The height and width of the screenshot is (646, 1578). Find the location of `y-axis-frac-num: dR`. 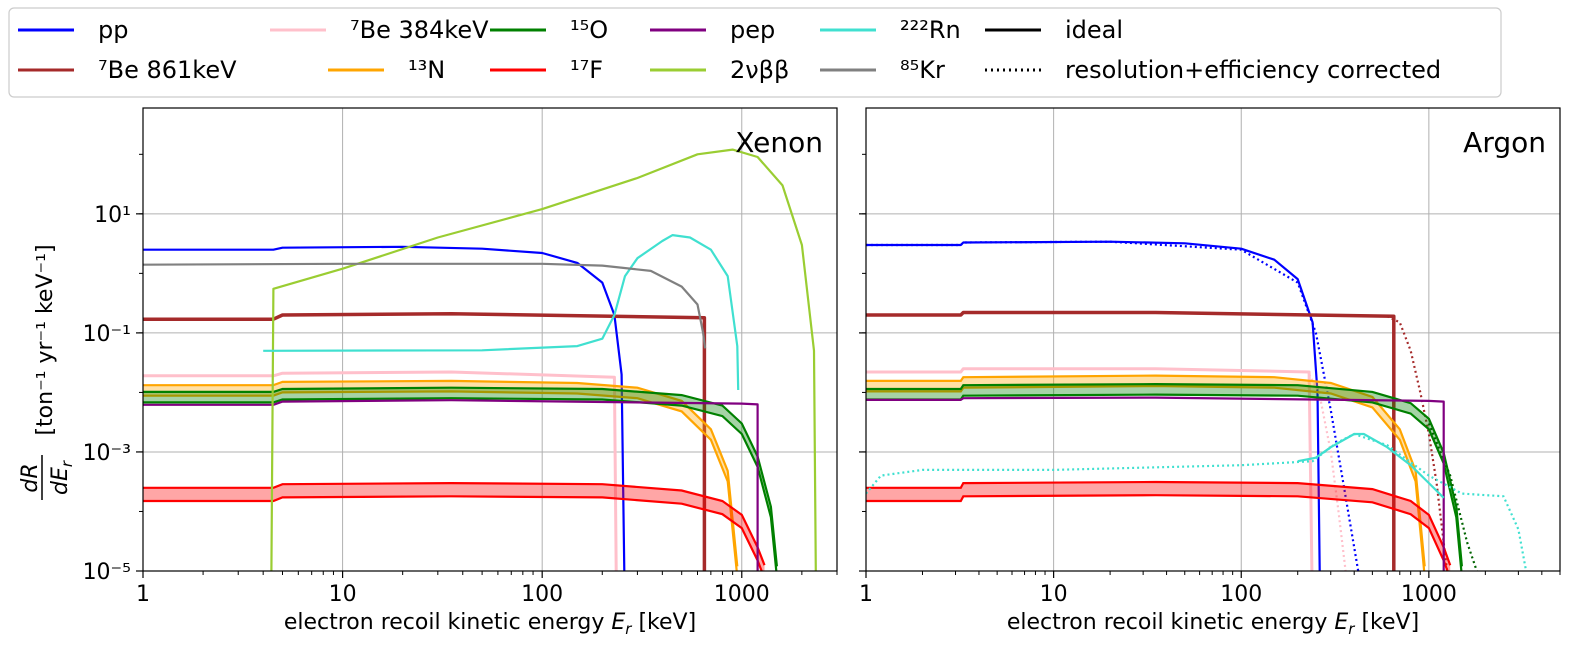

y-axis-frac-num: dR is located at coordinates (30, 477).